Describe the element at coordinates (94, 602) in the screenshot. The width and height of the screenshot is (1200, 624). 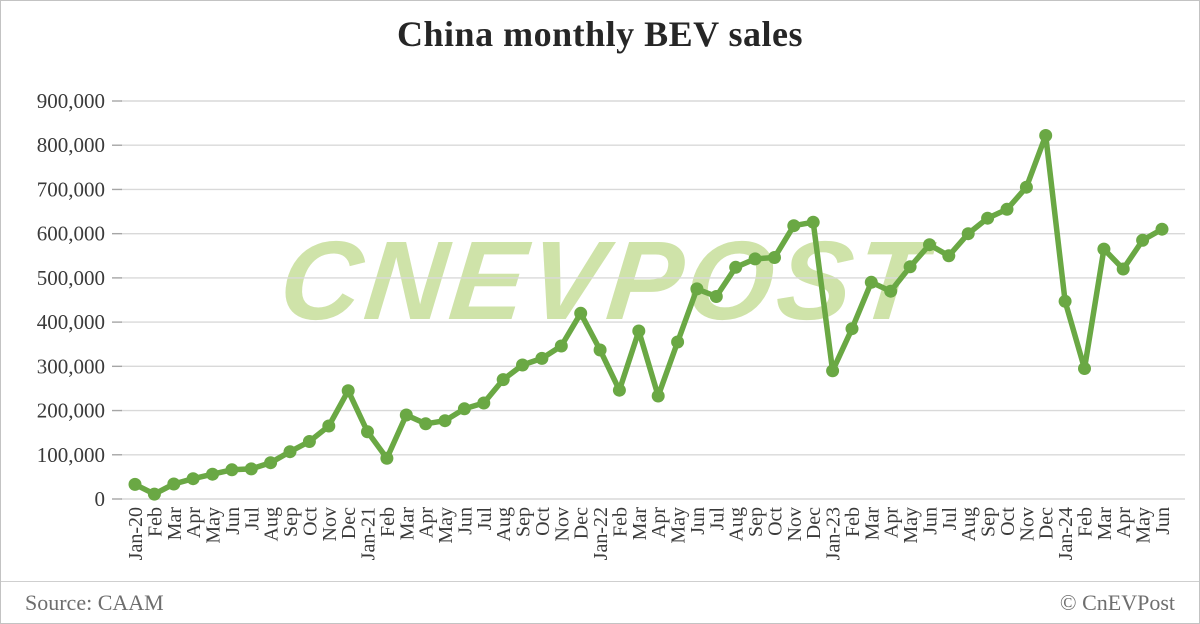
I see `source-label: Source: CAAM` at that location.